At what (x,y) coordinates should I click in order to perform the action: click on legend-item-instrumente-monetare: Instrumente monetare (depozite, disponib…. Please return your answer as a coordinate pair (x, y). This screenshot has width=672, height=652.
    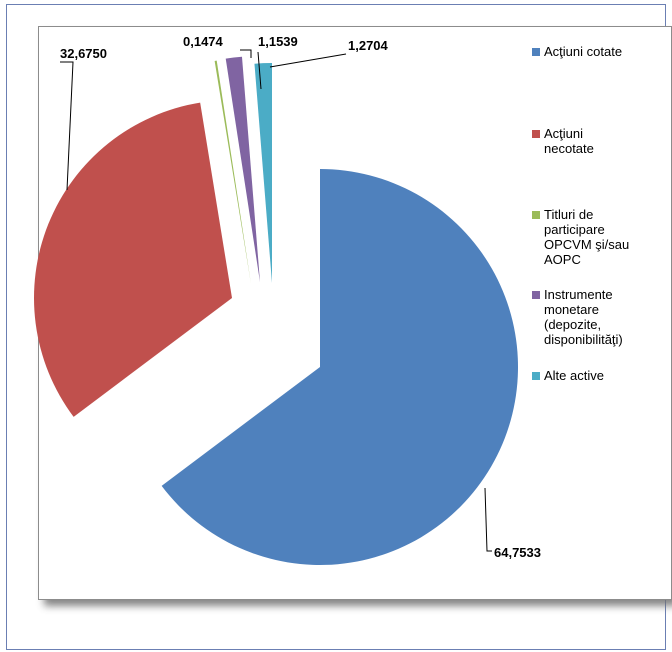
    Looking at the image, I should click on (599, 317).